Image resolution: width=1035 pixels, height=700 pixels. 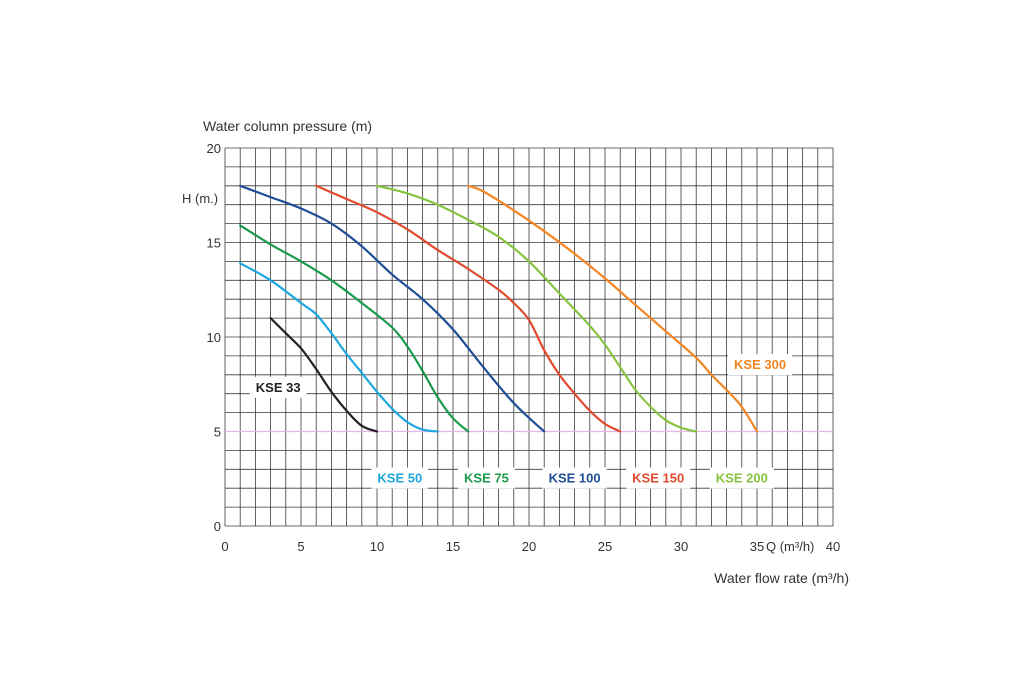 I want to click on y-unit-label: H (m.), so click(x=200, y=198).